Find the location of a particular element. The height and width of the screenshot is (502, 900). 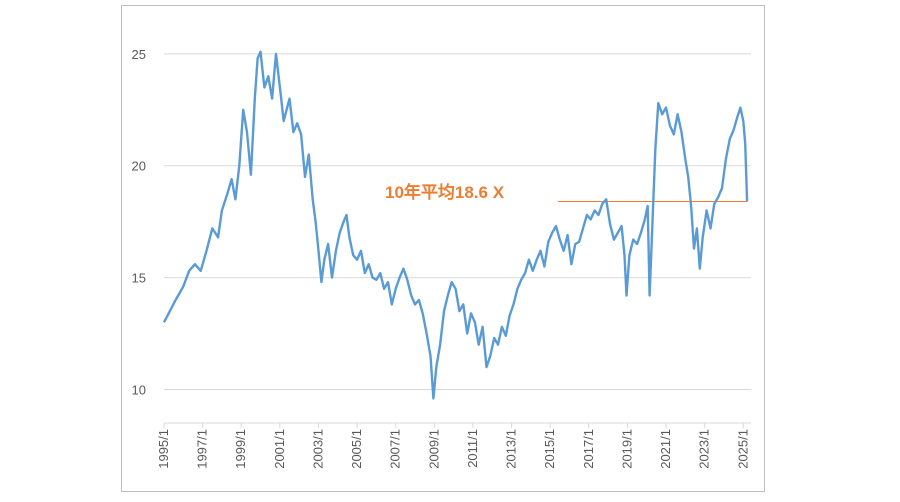

x-tick-label: 2007/1 is located at coordinates (395, 449).